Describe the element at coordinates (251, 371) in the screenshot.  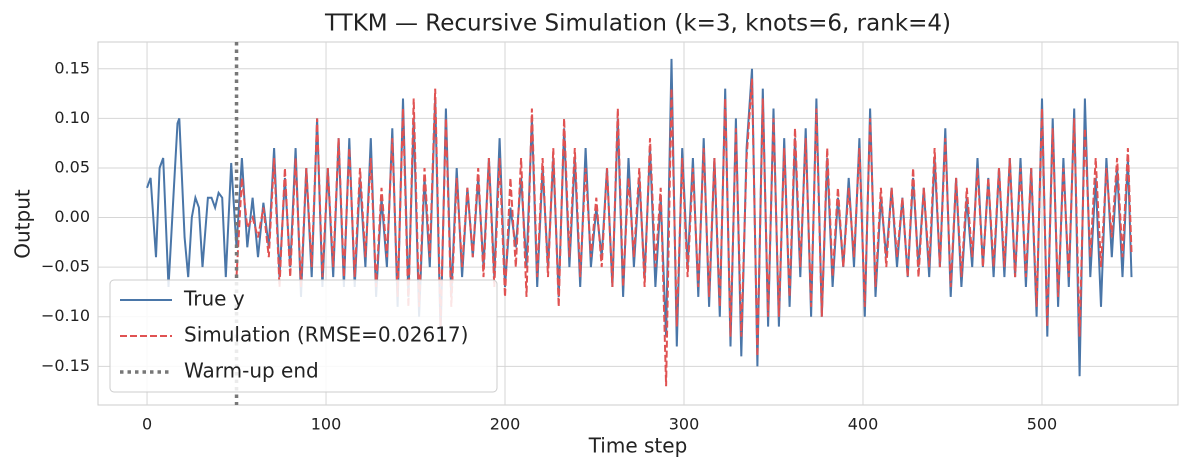
I see `legend-label: Warm-up end` at that location.